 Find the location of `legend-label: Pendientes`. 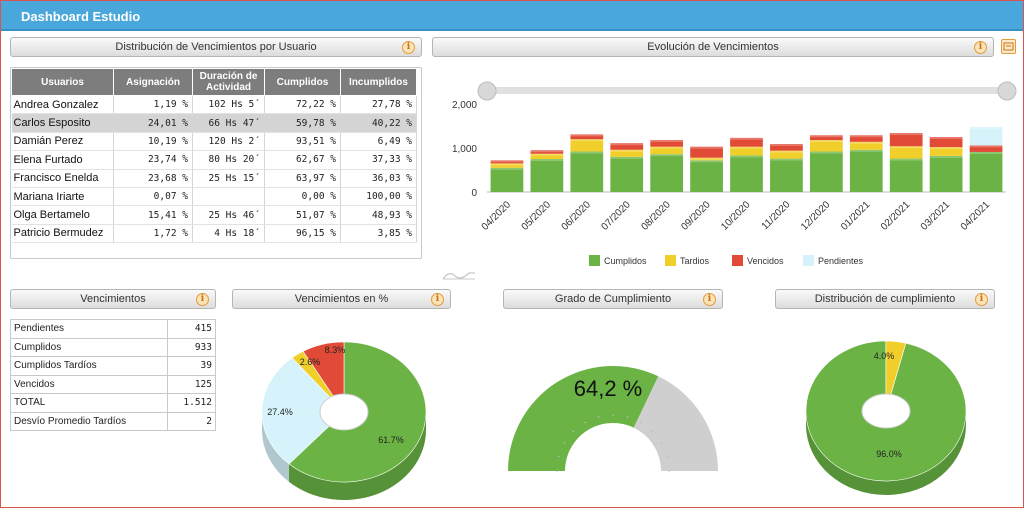

legend-label: Pendientes is located at coordinates (841, 261).